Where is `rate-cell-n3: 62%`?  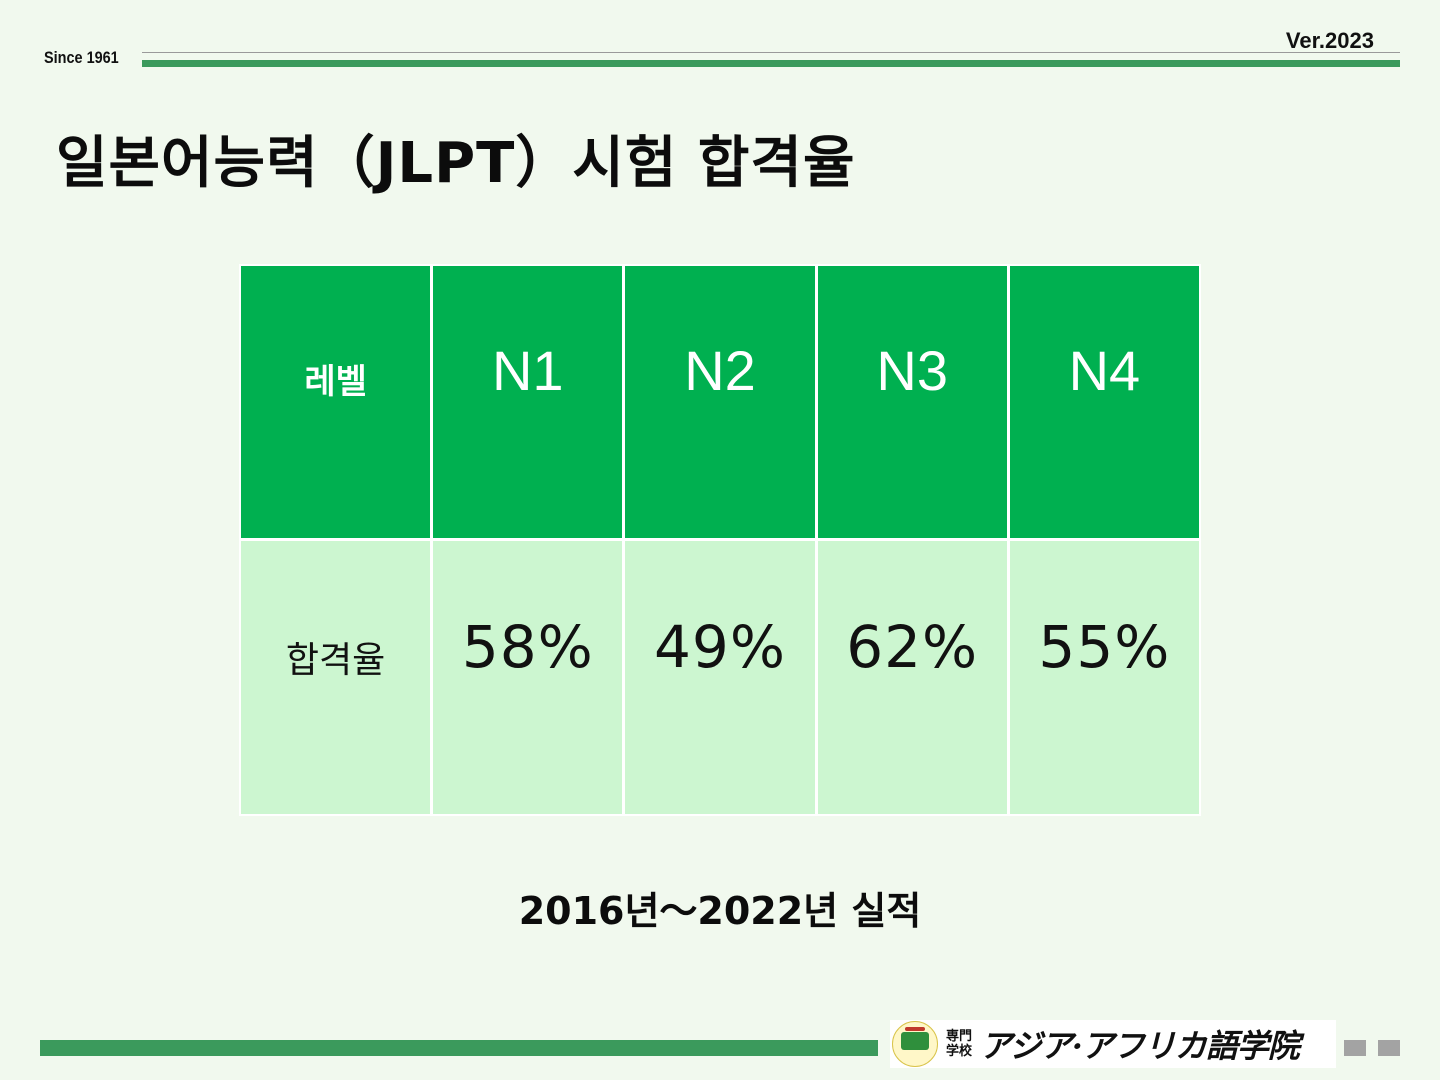
rate-cell-n3: 62% is located at coordinates (912, 677).